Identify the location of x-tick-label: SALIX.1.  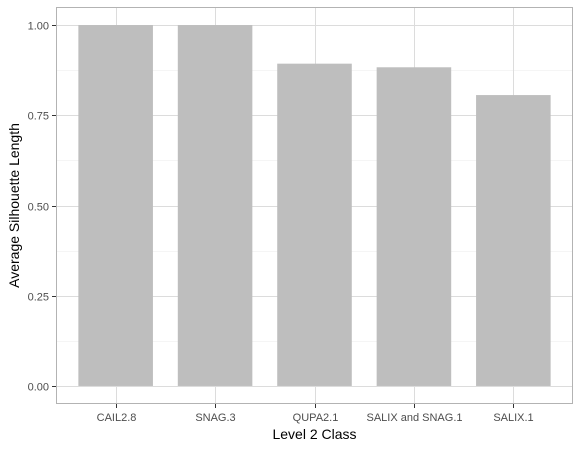
(513, 418).